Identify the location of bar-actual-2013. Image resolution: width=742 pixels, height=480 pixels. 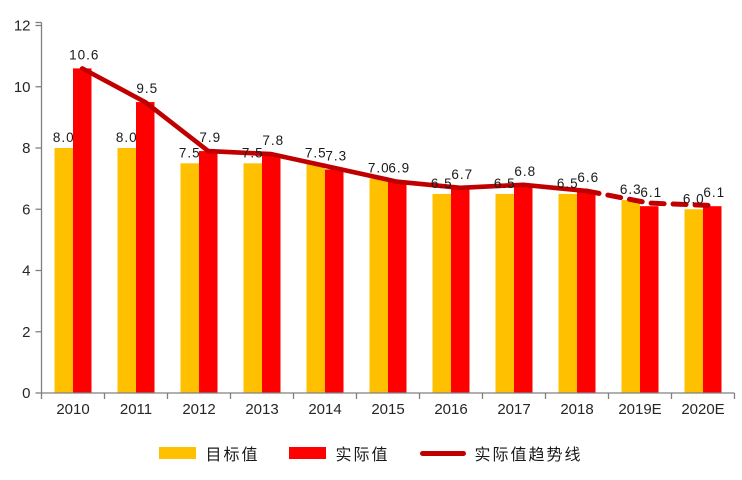
(271, 273).